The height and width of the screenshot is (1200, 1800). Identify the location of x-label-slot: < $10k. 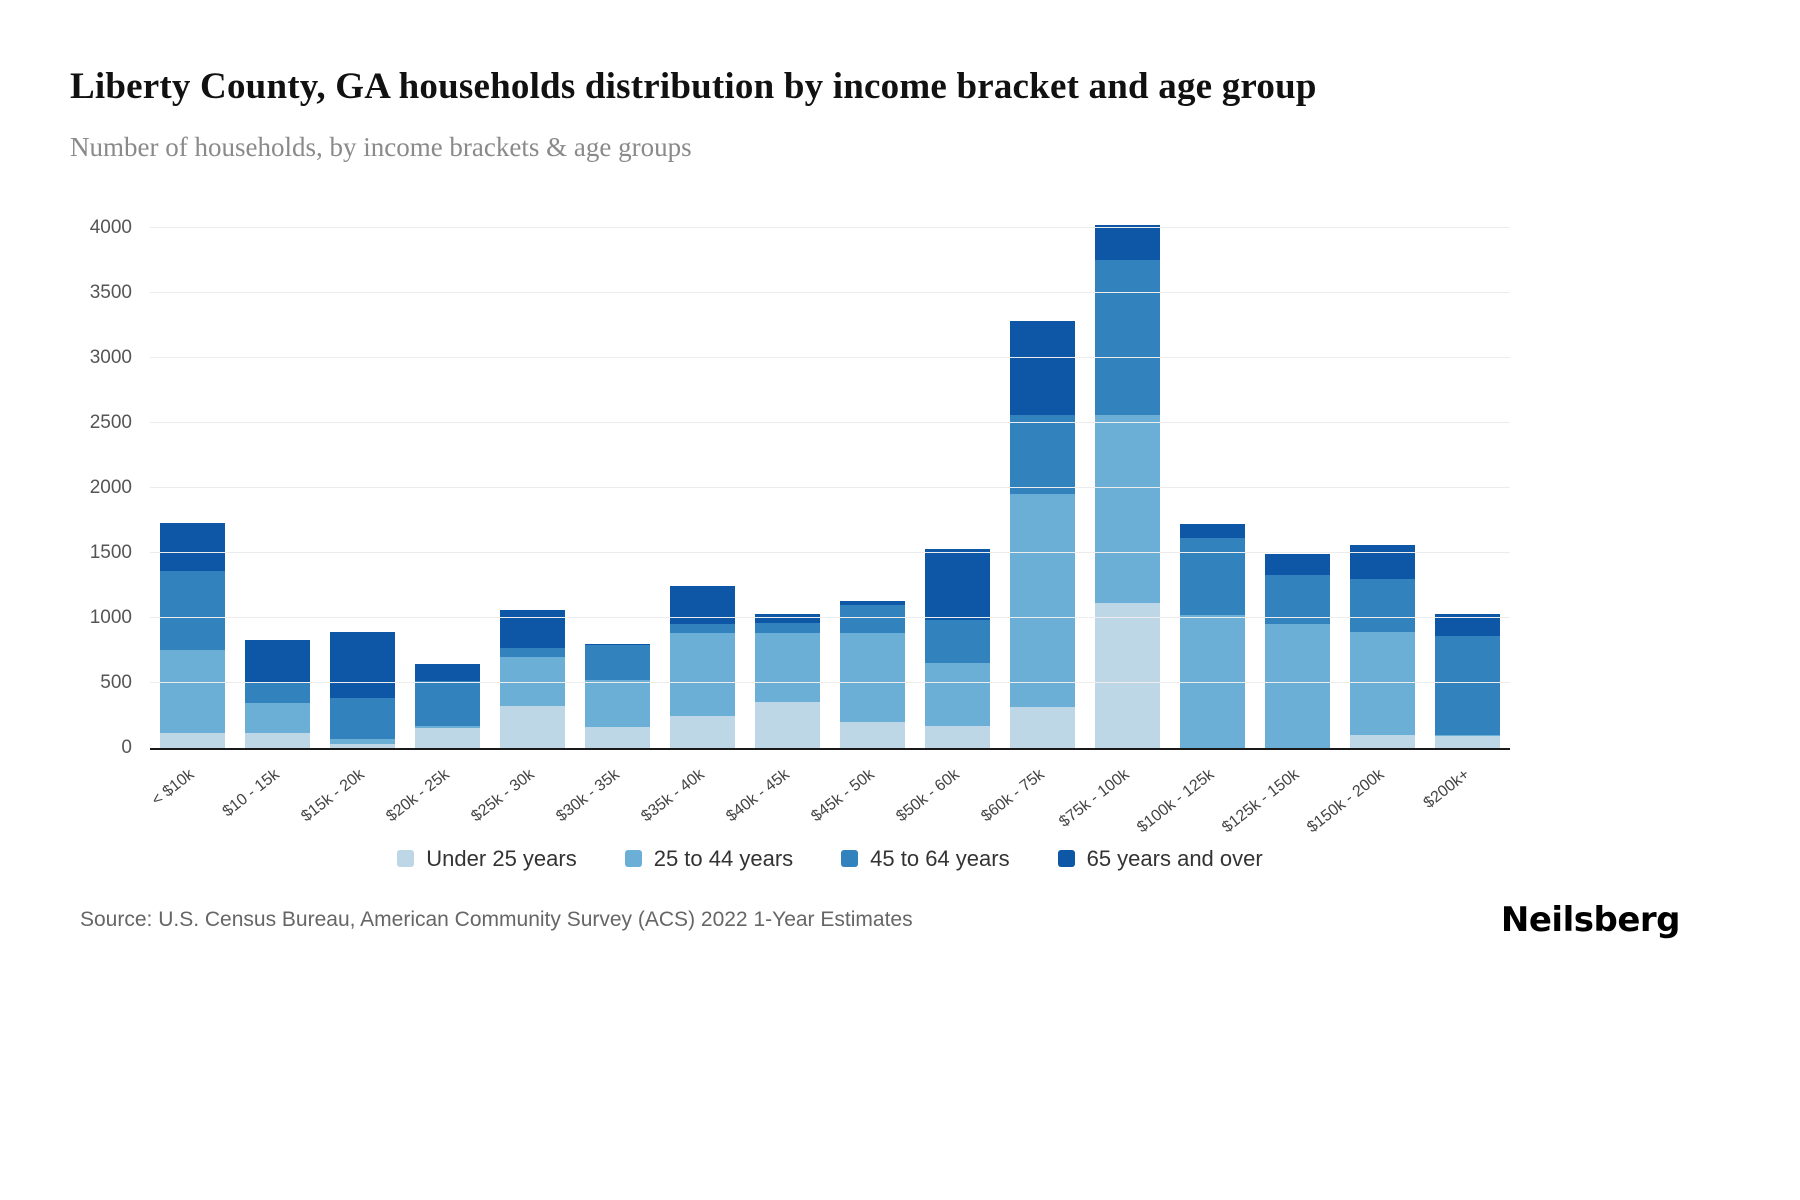
(191, 796).